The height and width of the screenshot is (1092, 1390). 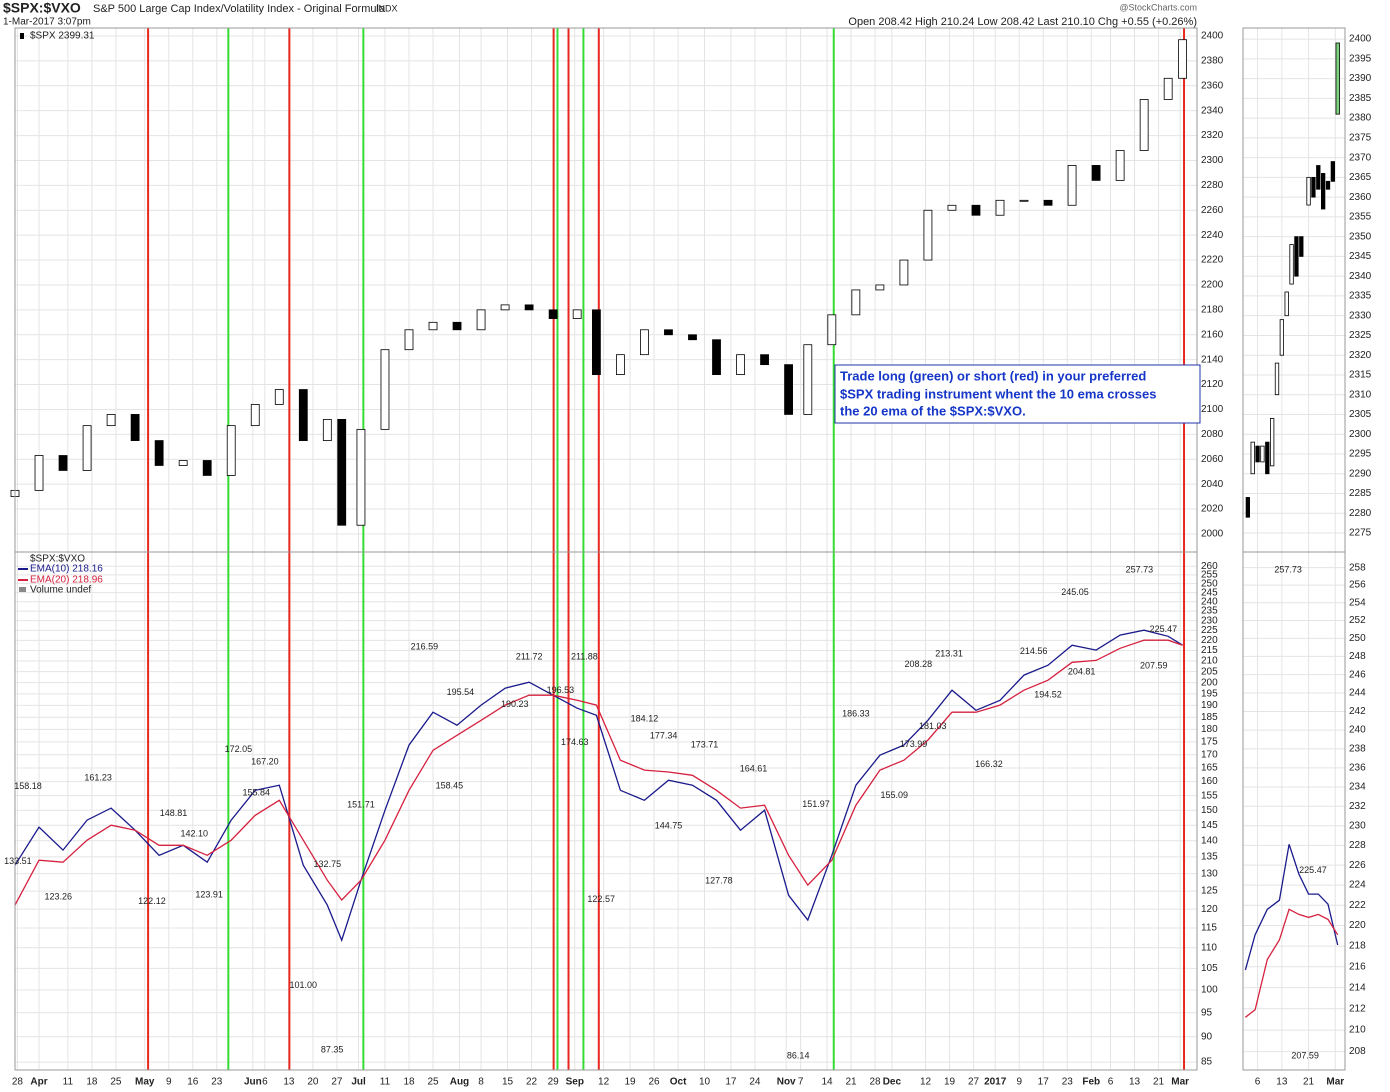 I want to click on y-tick-label: 220, so click(x=1209, y=640).